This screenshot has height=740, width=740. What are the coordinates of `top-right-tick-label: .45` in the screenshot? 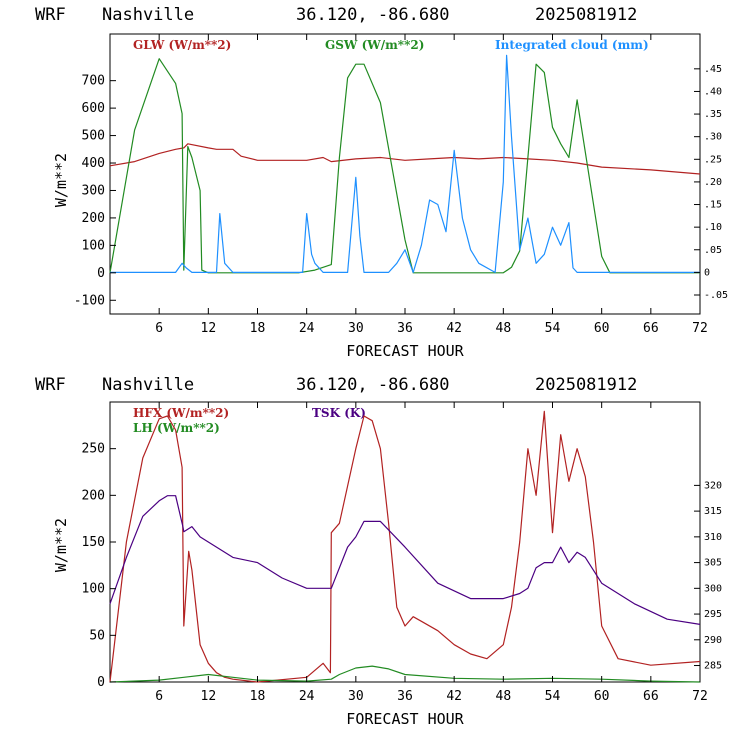 It's located at (713, 69).